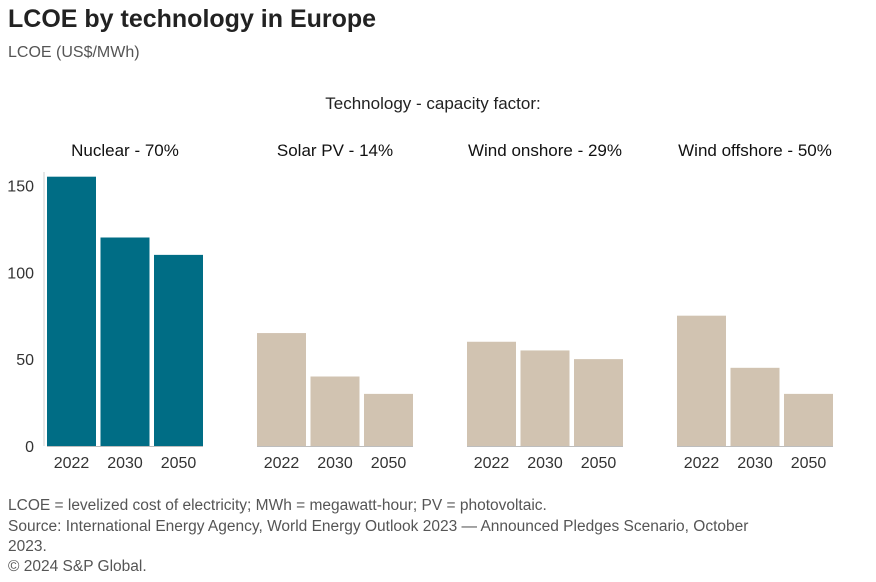 Image resolution: width=876 pixels, height=582 pixels. I want to click on y-tick-label: 0, so click(29, 447).